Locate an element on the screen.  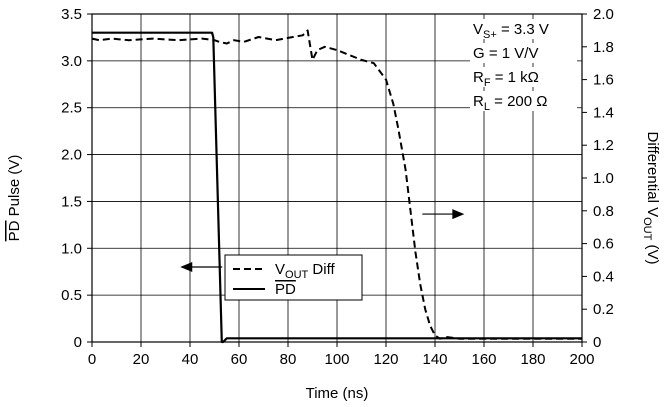
label-subscript: OUT is located at coordinates (297, 275).